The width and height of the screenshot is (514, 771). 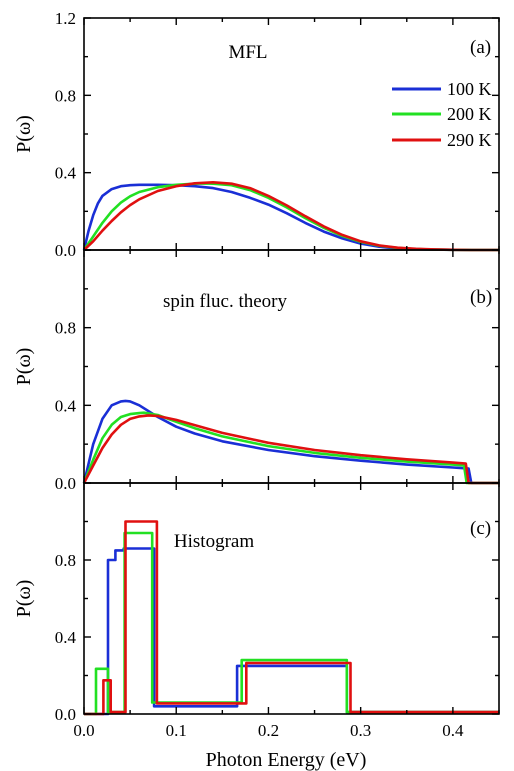 I want to click on y-tick-label: 1.2, so click(x=65, y=18).